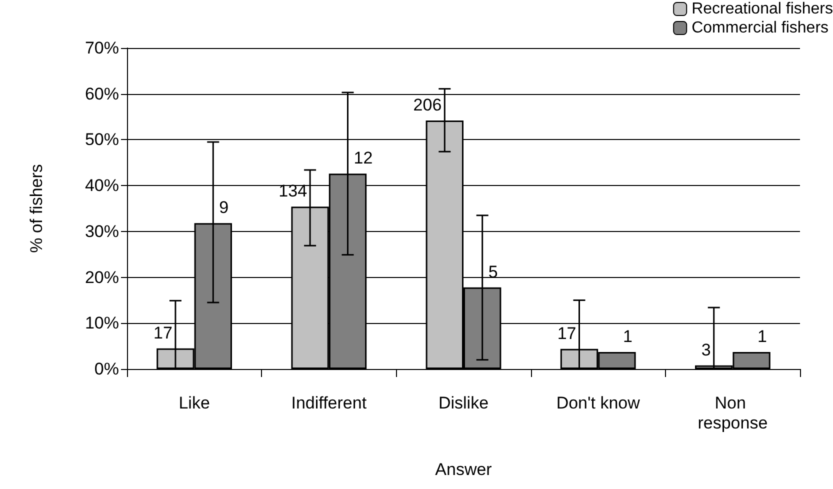 The width and height of the screenshot is (833, 489). I want to click on x-tick-label: Non response, so click(733, 413).